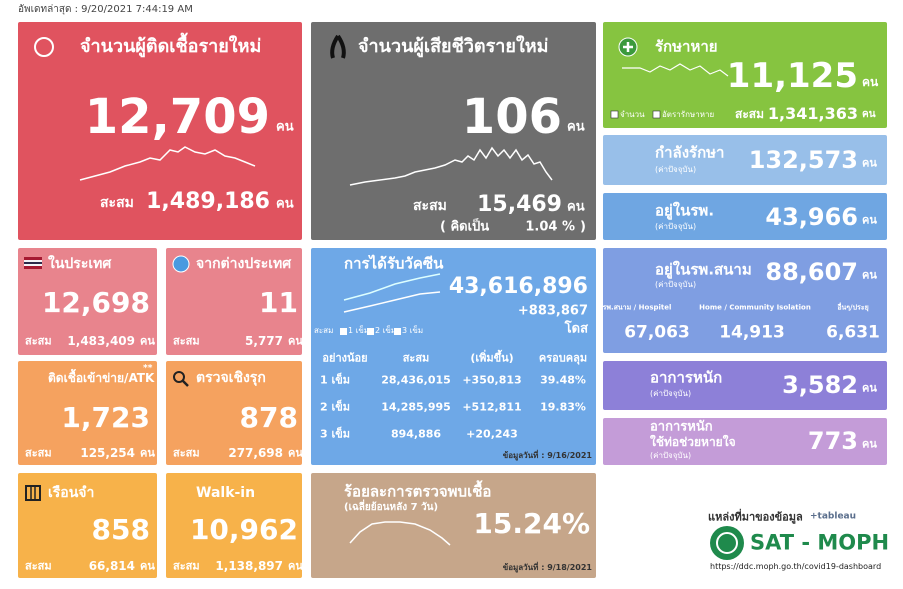 This screenshot has width=903, height=589. I want to click on tile-value: 88,607, so click(811, 272).